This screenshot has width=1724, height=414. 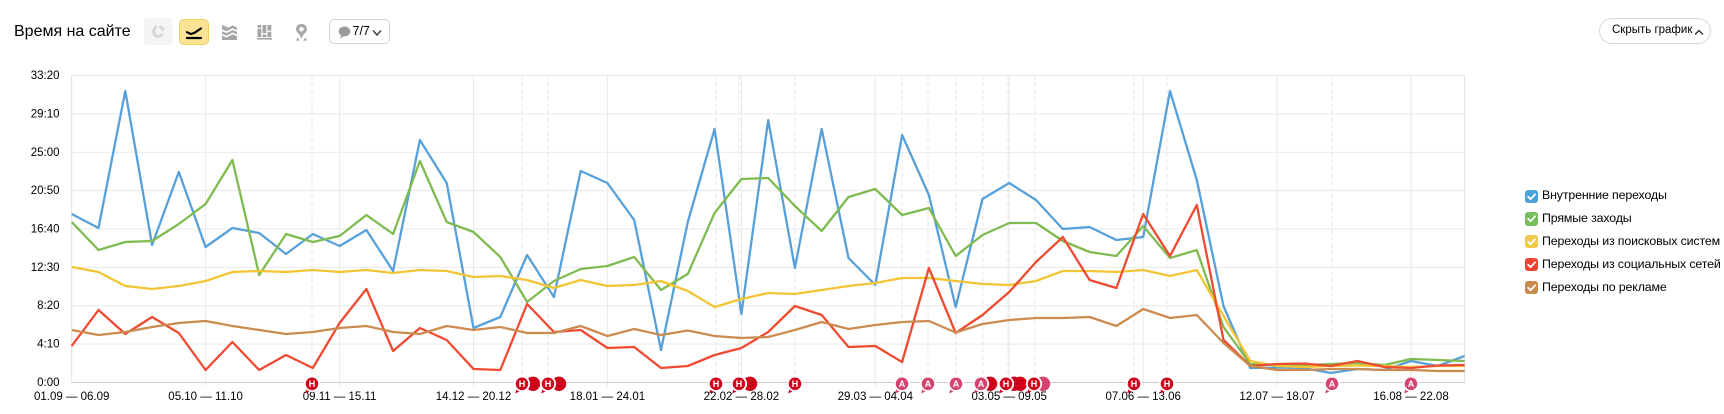 What do you see at coordinates (71, 397) in the screenshot?
I see `svg-text: 01.09 — 06.09` at bounding box center [71, 397].